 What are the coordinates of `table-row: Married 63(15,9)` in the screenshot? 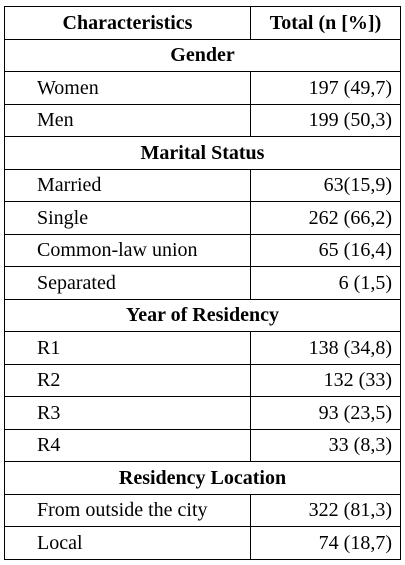 It's located at (202, 185).